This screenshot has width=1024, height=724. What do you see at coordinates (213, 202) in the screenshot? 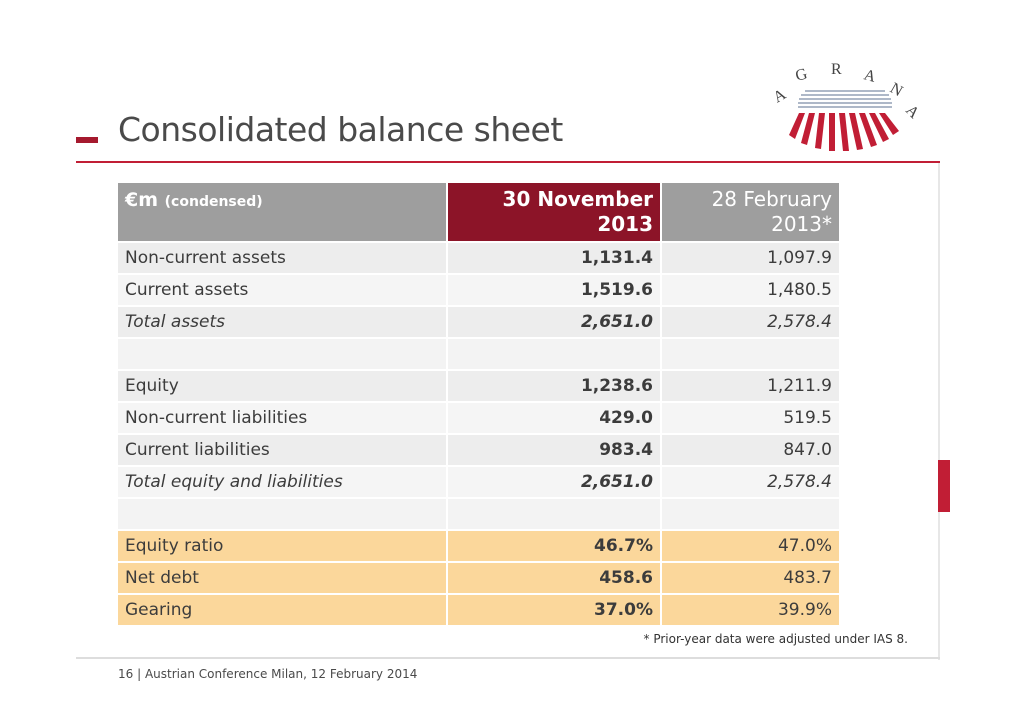
I see `header-unit-sub: (condensed)` at bounding box center [213, 202].